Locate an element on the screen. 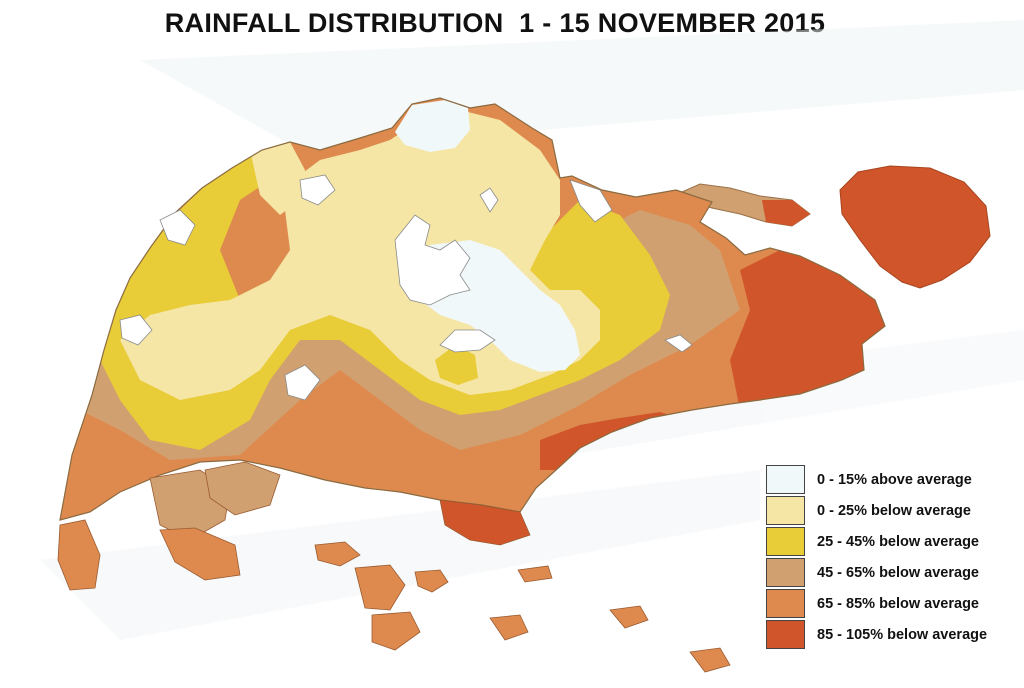 This screenshot has width=1024, height=688. legend-item: 0 - 25% below average is located at coordinates (893, 510).